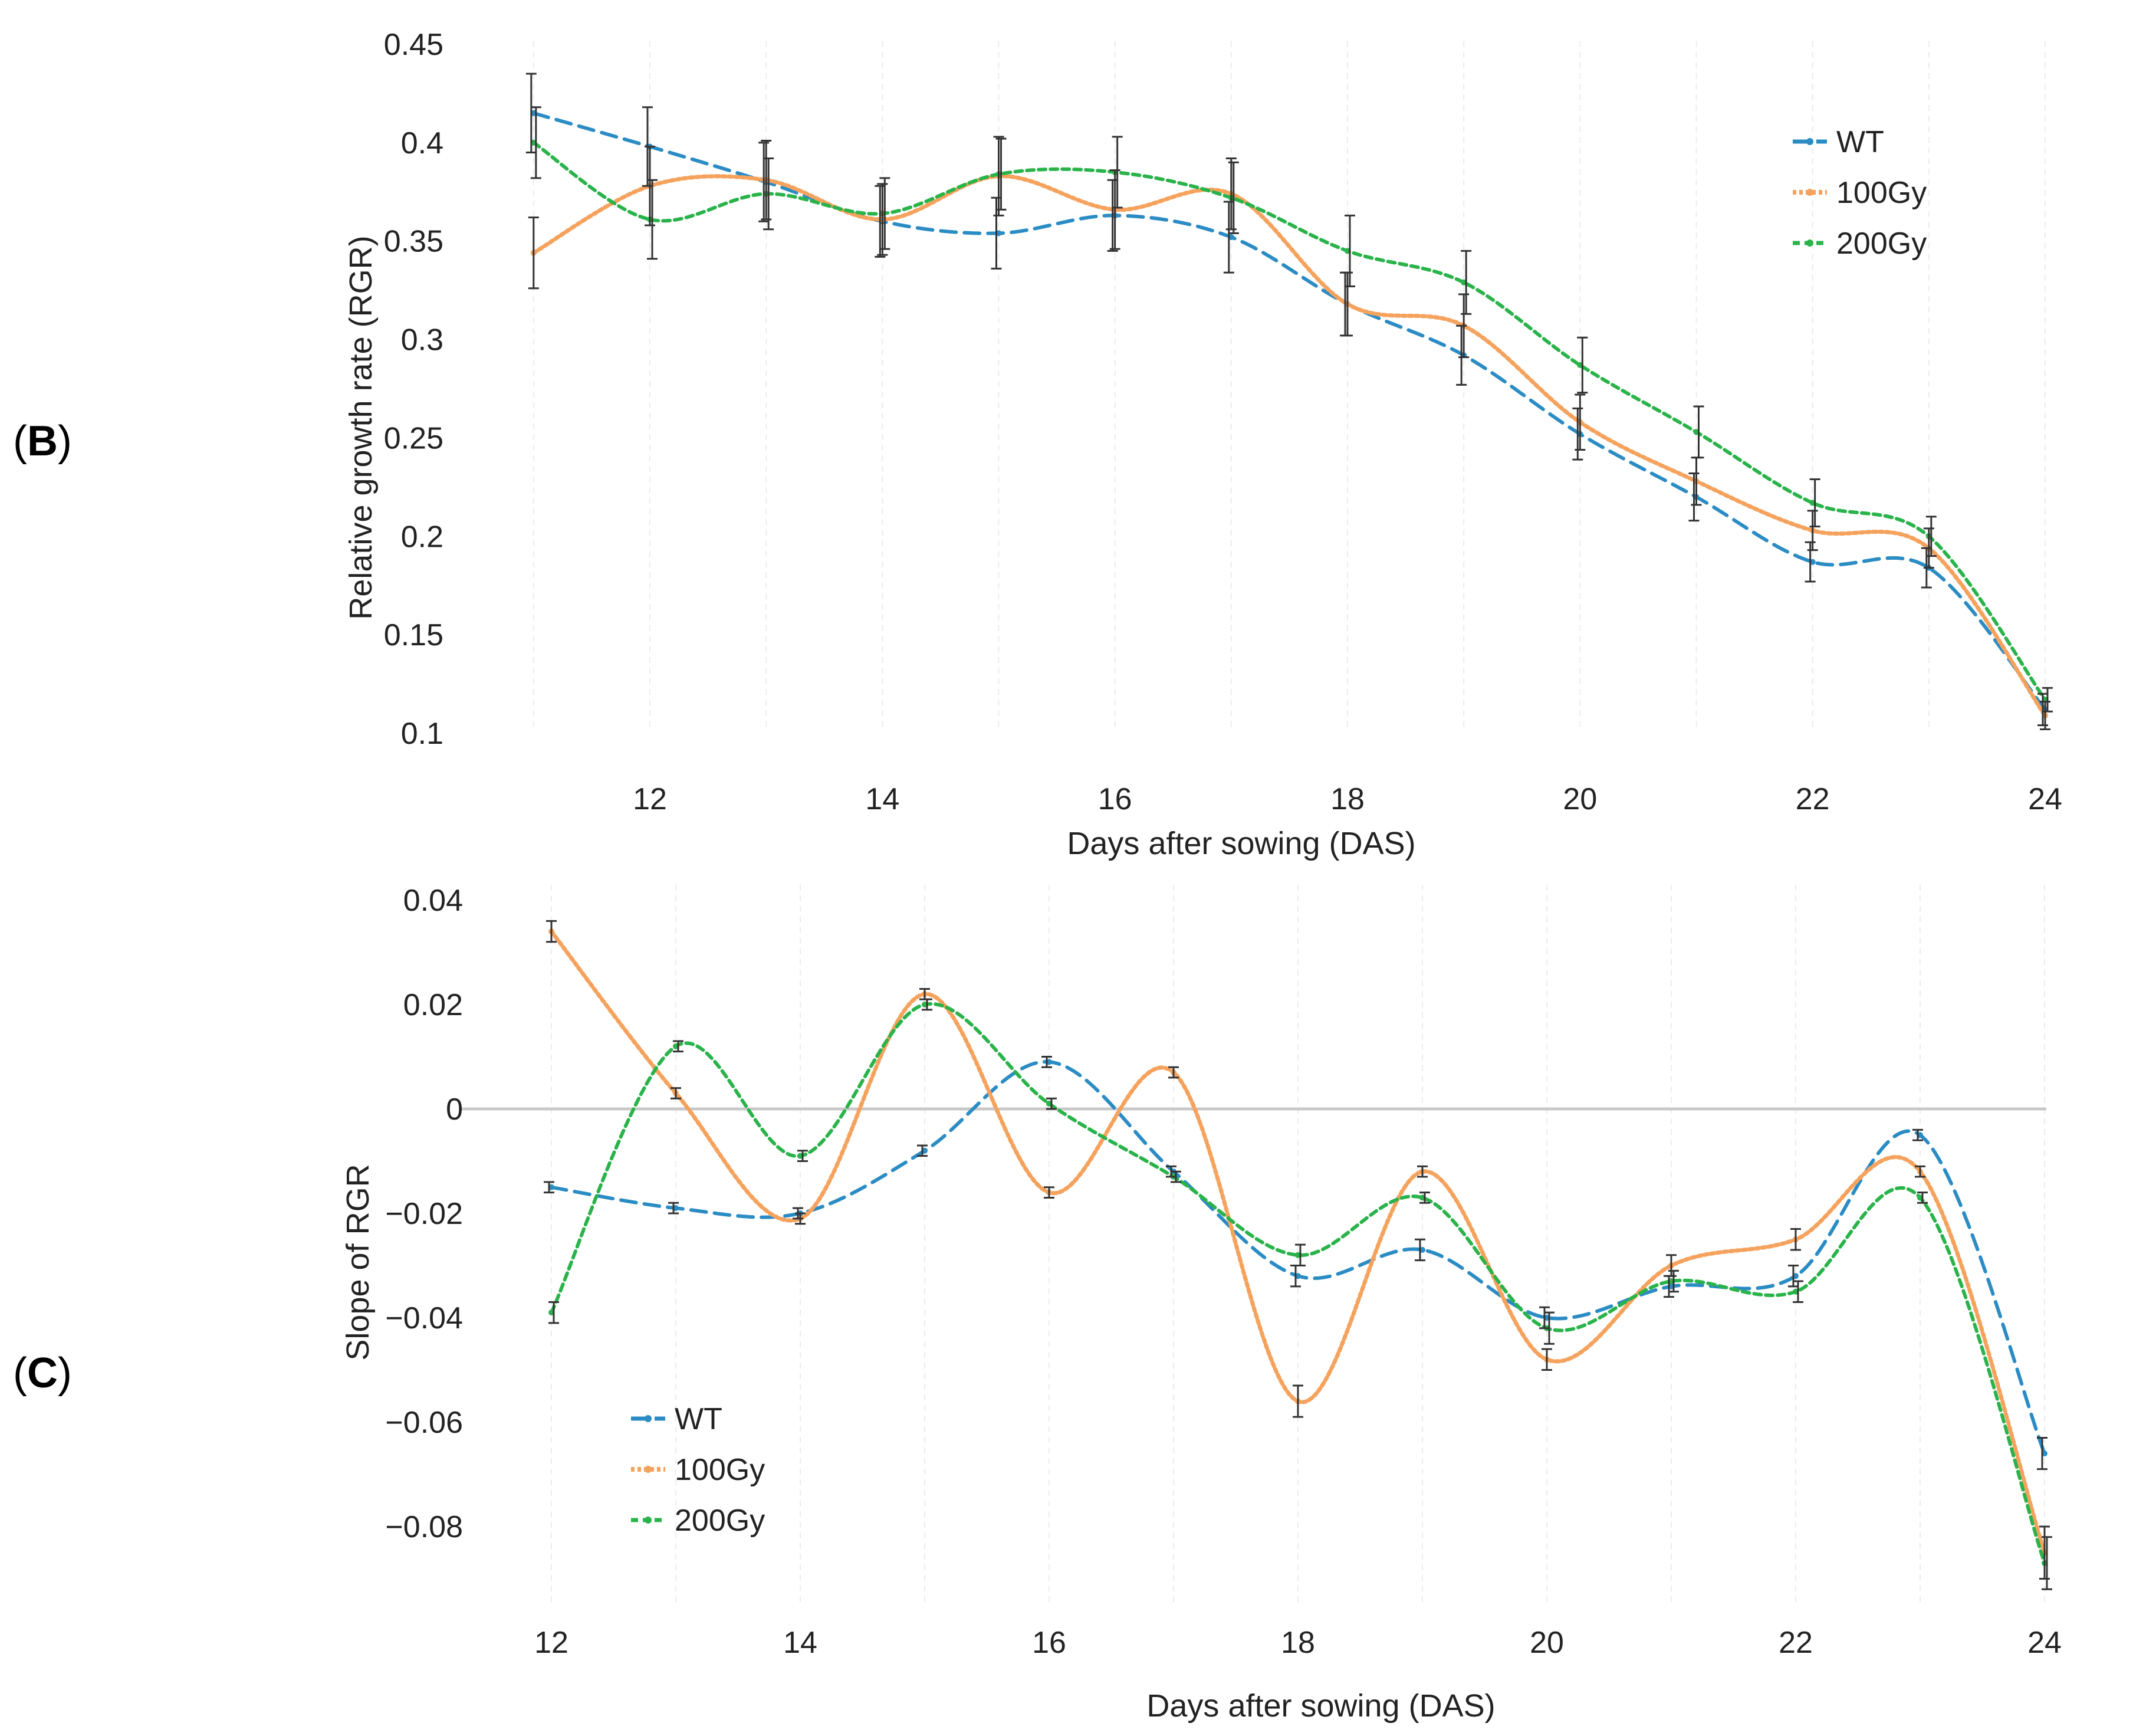 Image resolution: width=2156 pixels, height=1733 pixels. What do you see at coordinates (1320, 1706) in the screenshot?
I see `panel-c-x-axis-title: Days after sowing (DAS)` at bounding box center [1320, 1706].